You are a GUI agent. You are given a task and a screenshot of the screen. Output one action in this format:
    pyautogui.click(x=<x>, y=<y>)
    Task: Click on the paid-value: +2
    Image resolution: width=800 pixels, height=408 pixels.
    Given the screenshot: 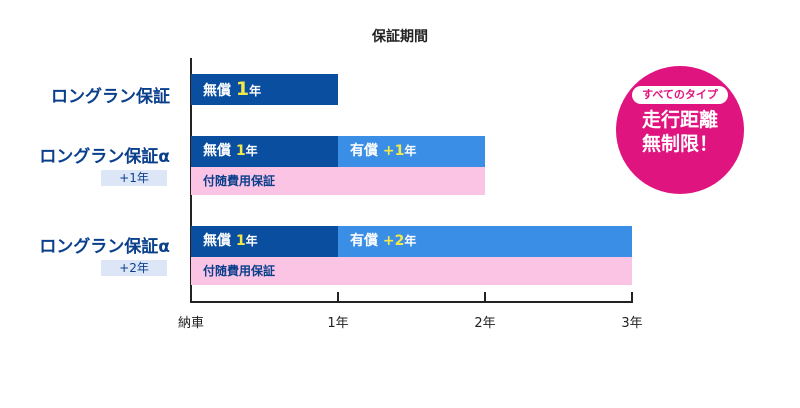 What is the action you would take?
    pyautogui.click(x=393, y=241)
    